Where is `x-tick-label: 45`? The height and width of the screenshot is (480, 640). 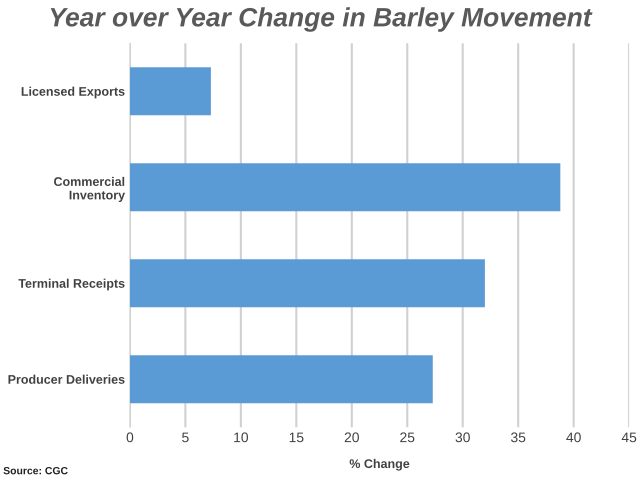
x-tick-label: 45 is located at coordinates (629, 437).